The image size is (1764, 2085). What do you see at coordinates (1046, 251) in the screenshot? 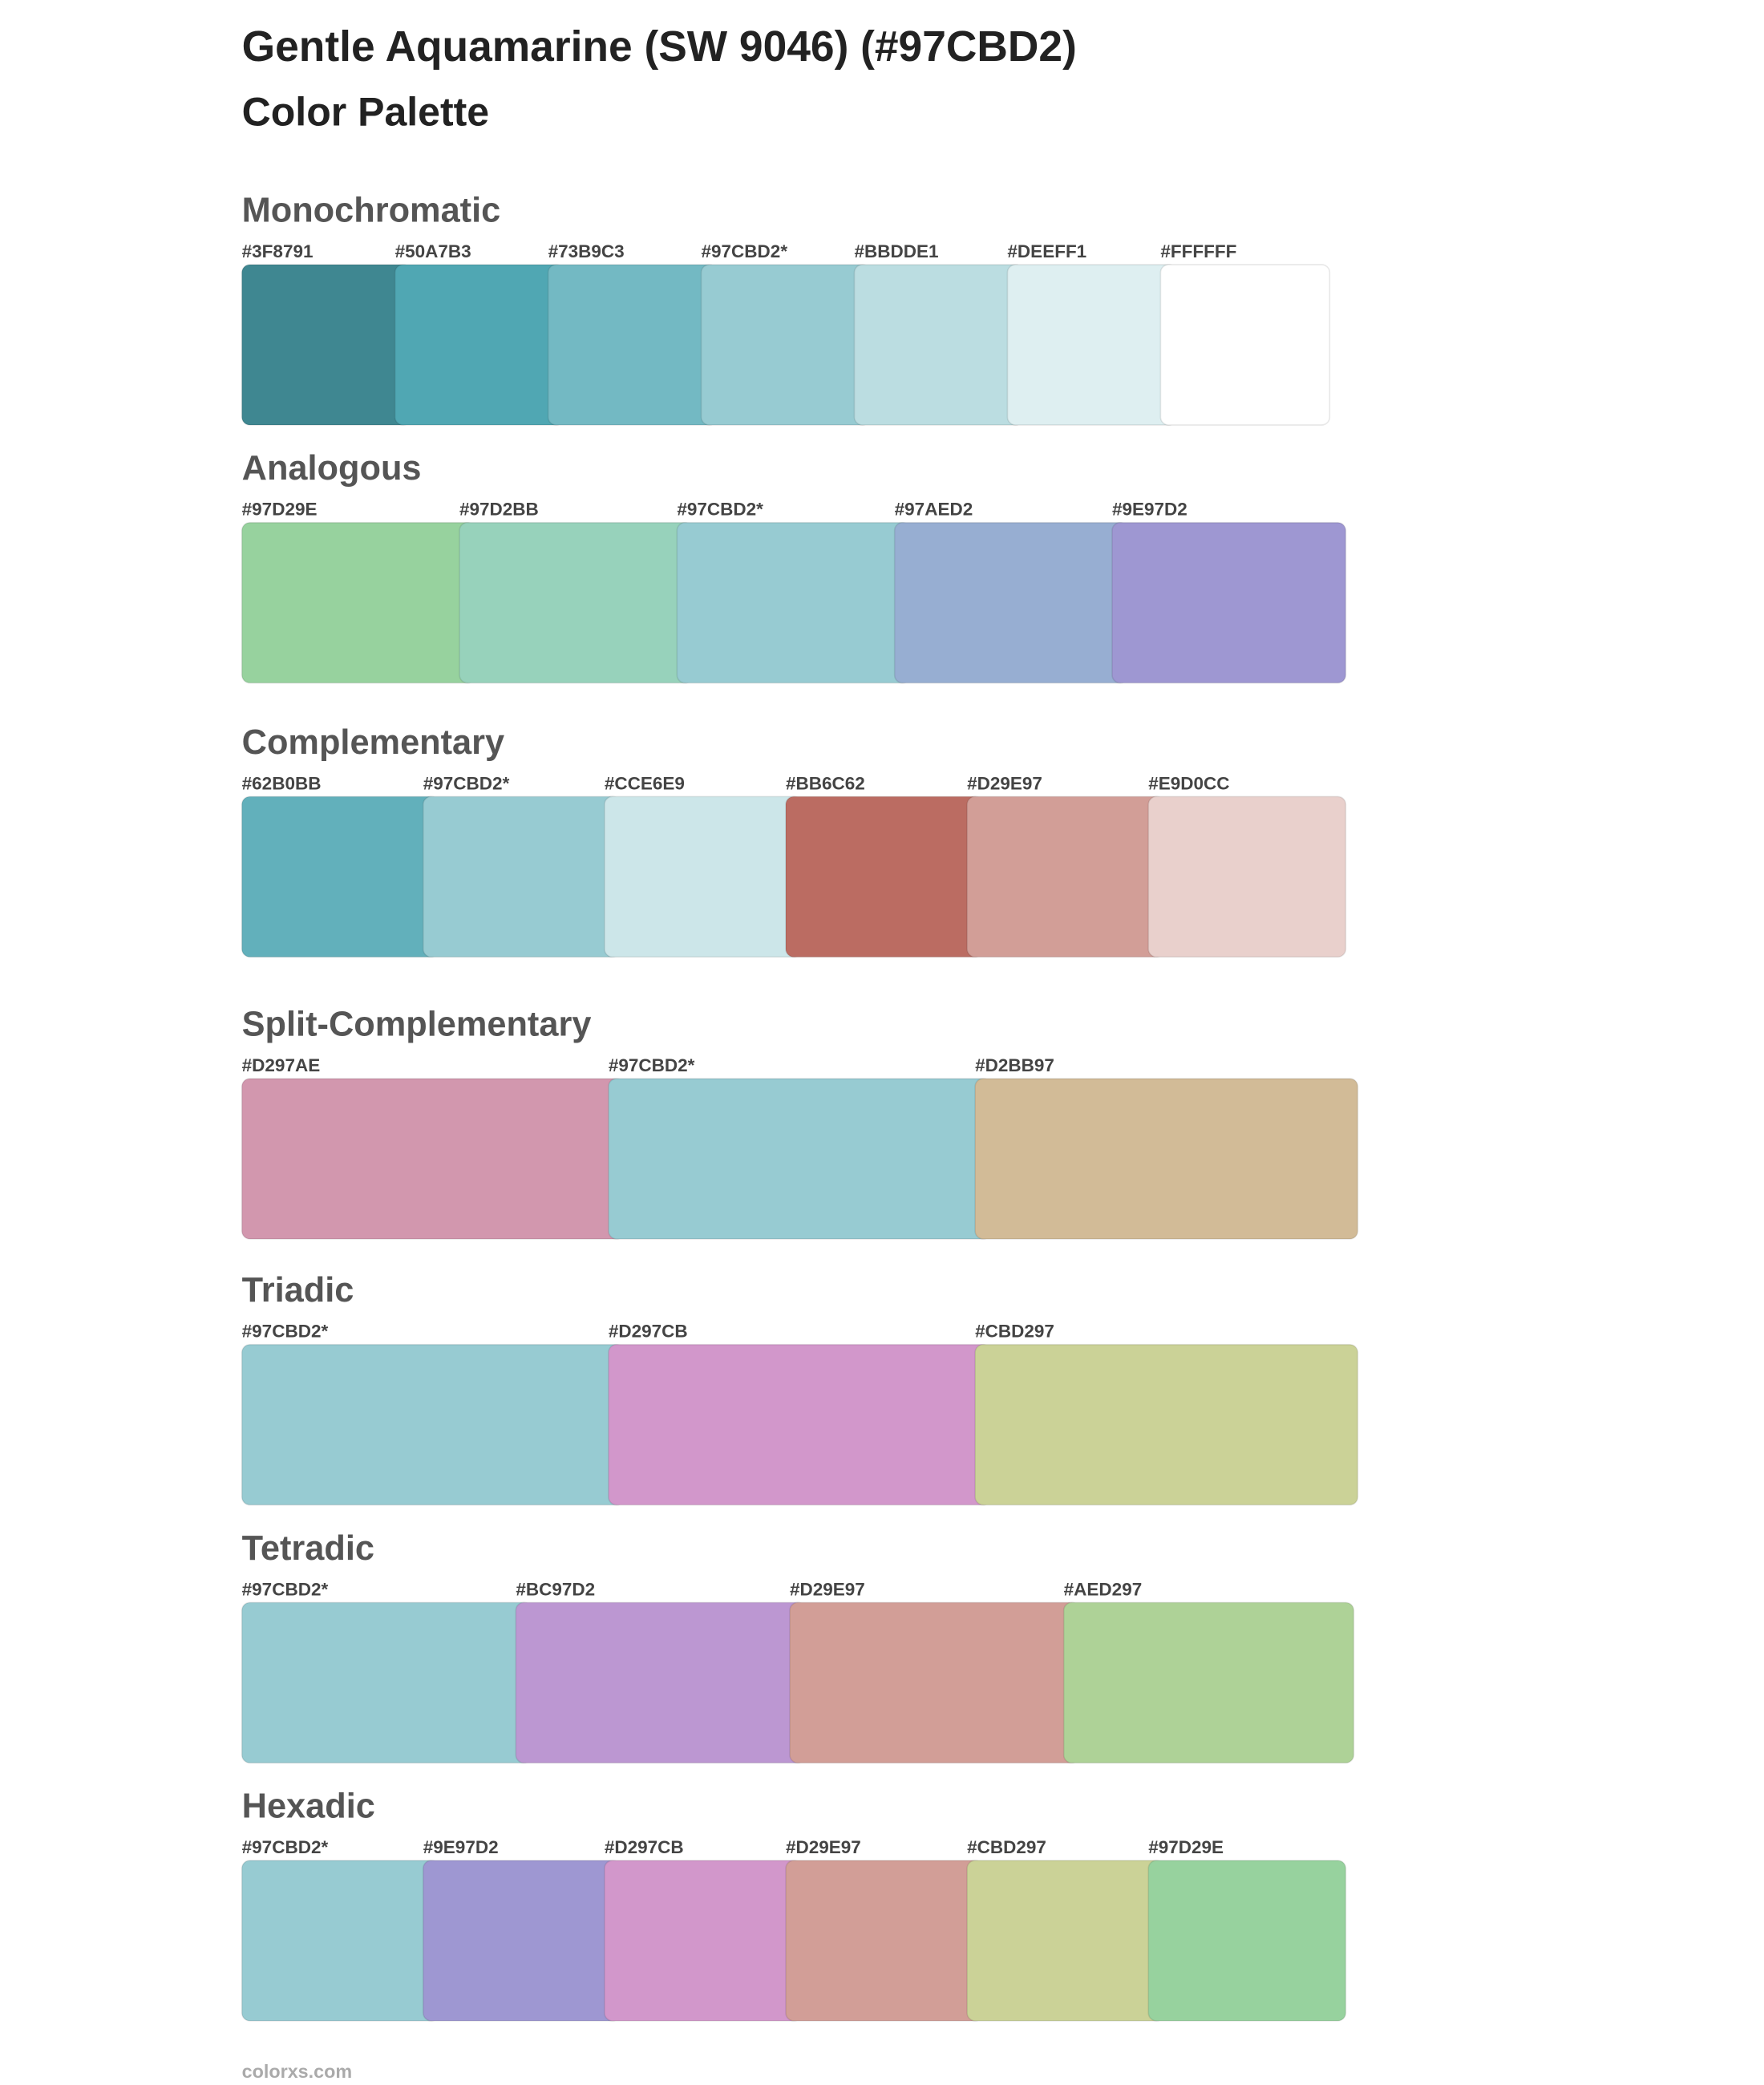
I see `swatch-label: #DEEFF1` at bounding box center [1046, 251].